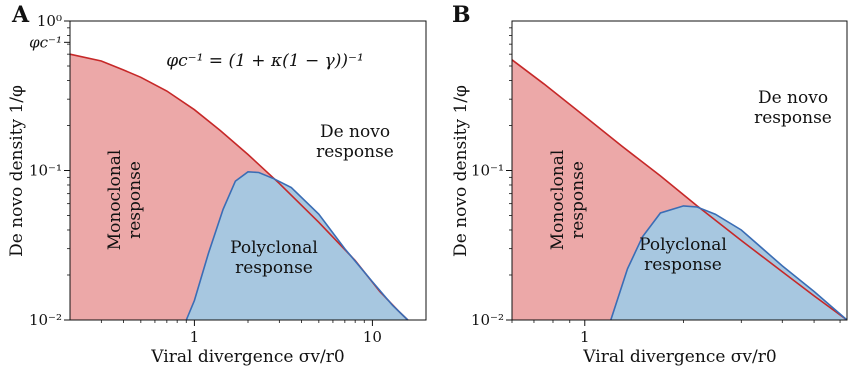 The width and height of the screenshot is (856, 374). Describe the element at coordinates (45, 42) in the screenshot. I see `phi-c-tick-label: φc⁻¹` at that location.